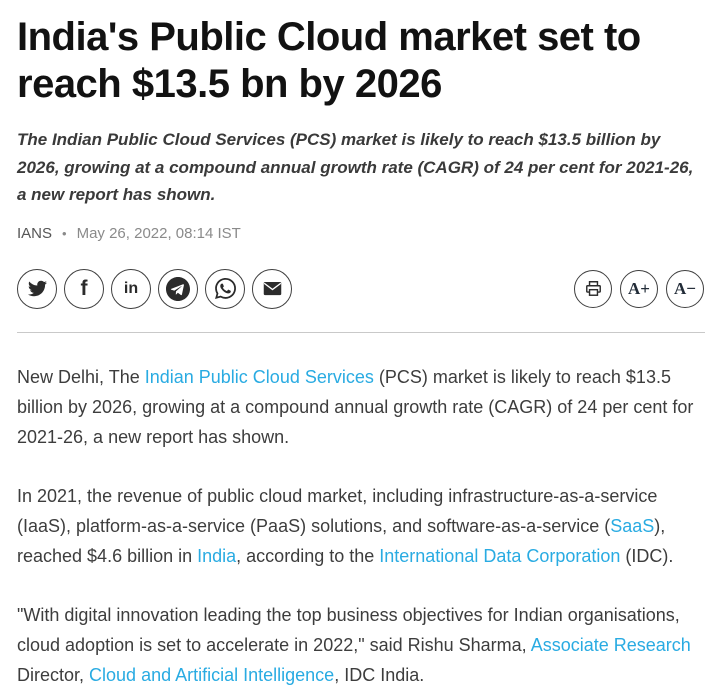 The image size is (720, 690). I want to click on article-link: International Data Corporation, so click(500, 555).